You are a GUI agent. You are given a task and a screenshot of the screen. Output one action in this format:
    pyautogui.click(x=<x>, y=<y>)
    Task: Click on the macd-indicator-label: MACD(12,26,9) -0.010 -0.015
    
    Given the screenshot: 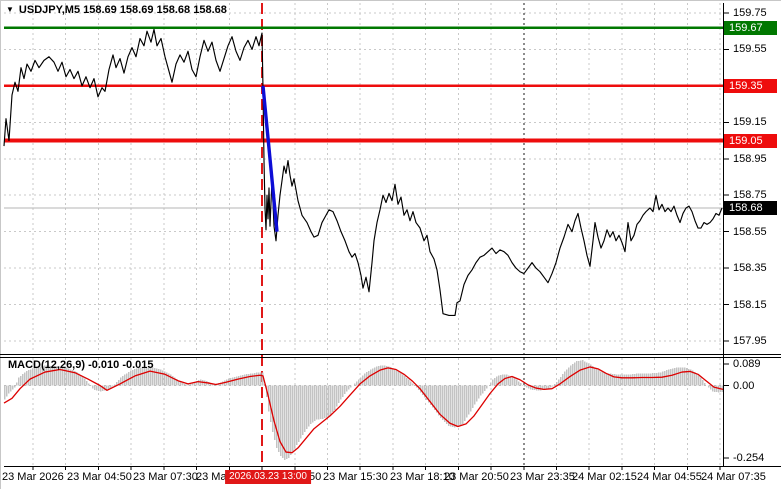 What is the action you would take?
    pyautogui.click(x=81, y=365)
    